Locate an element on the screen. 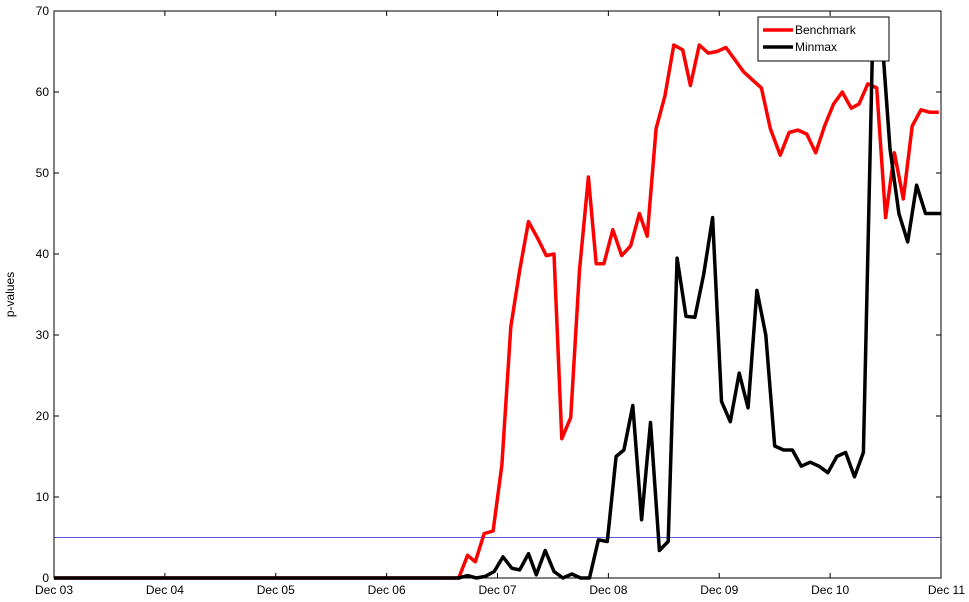 The width and height of the screenshot is (969, 602). y-axis-label: p-values is located at coordinates (10, 294).